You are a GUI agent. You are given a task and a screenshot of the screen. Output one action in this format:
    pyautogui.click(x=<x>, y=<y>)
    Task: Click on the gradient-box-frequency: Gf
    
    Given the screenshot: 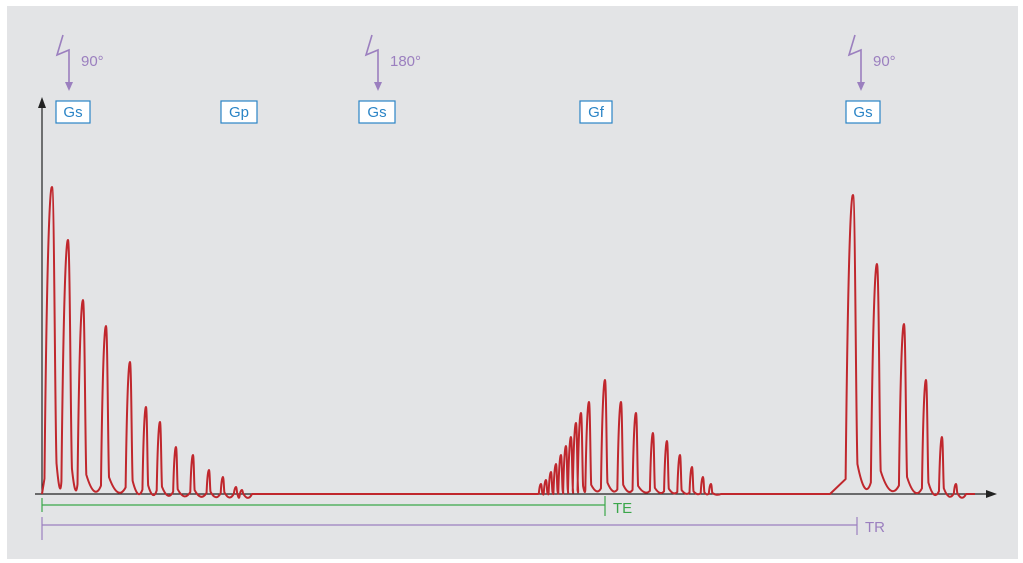 What is the action you would take?
    pyautogui.click(x=596, y=112)
    